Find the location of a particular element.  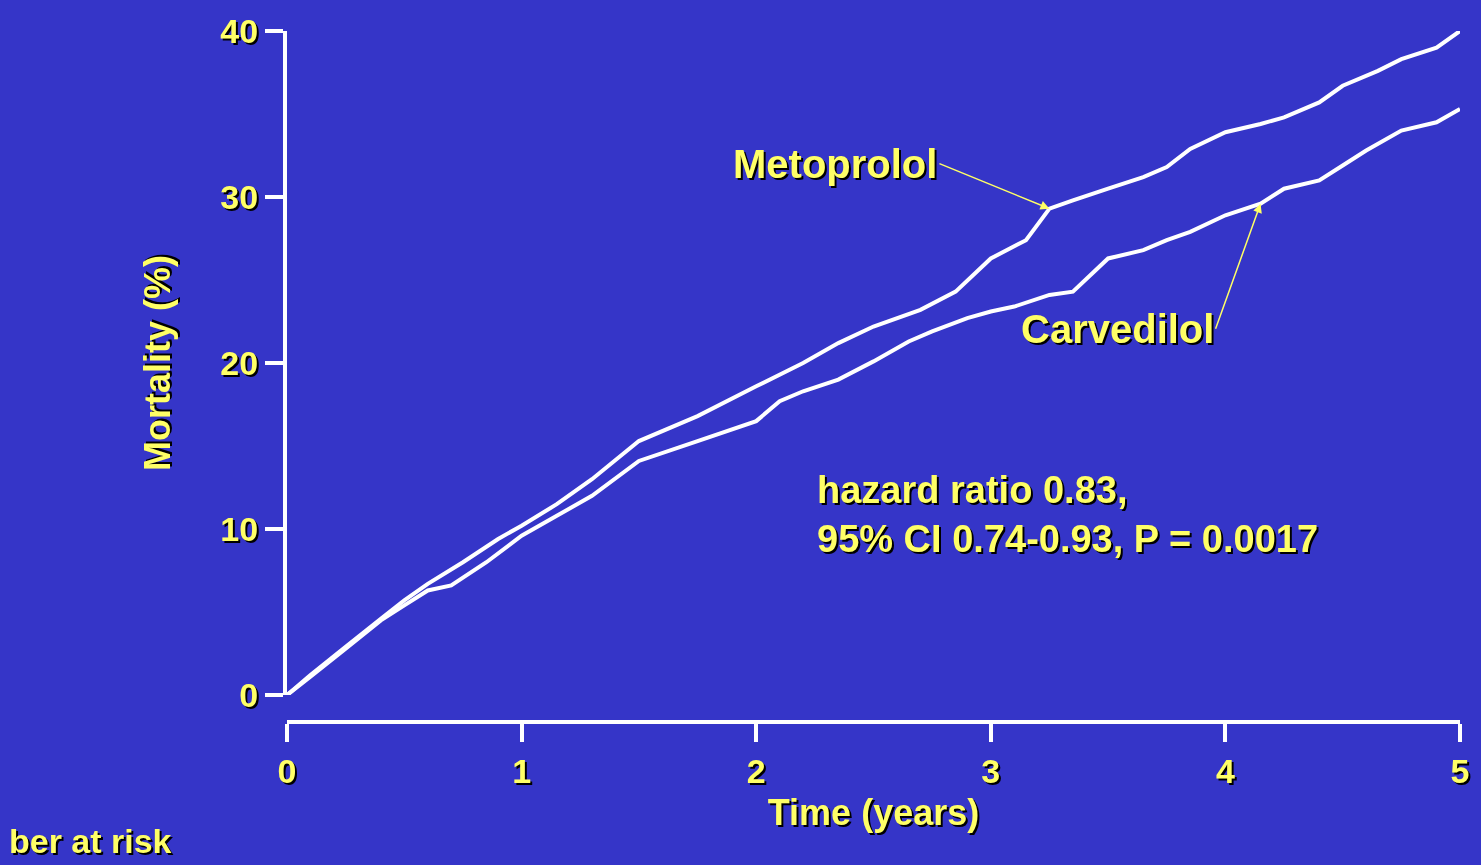

annotation: Metoprolol is located at coordinates (835, 164).